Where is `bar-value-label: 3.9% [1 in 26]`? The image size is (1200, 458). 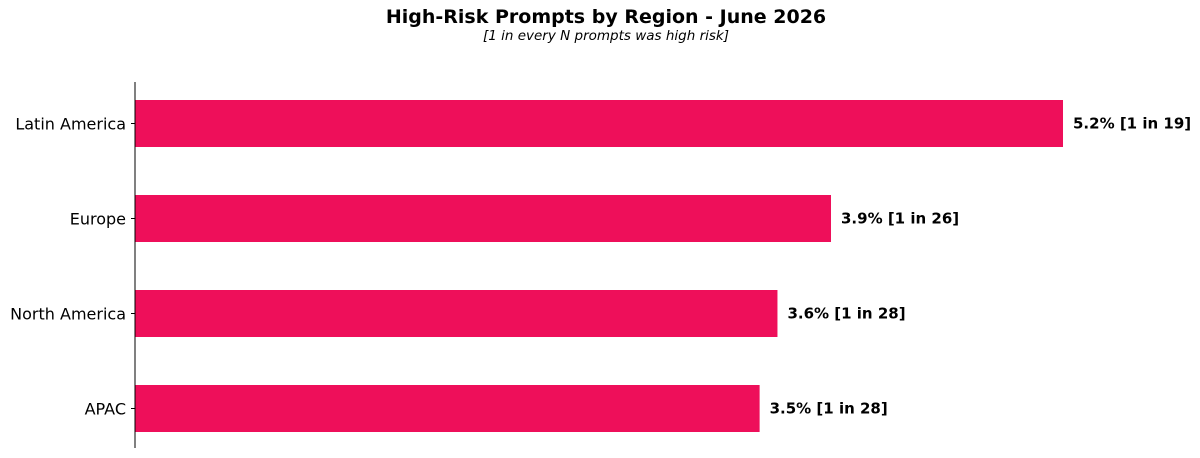 bar-value-label: 3.9% [1 in 26] is located at coordinates (900, 219).